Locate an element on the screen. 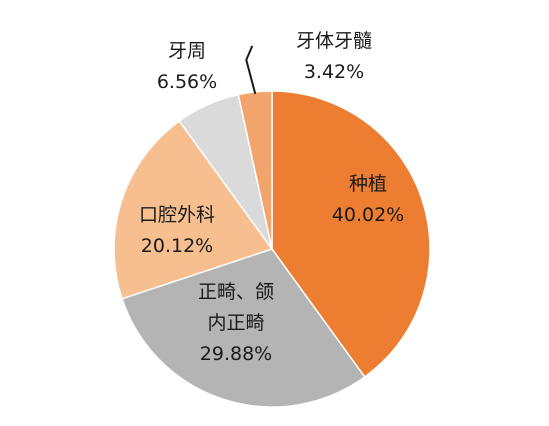 The width and height of the screenshot is (549, 426). slice-label-5: 牙体牙髓 3.42% is located at coordinates (334, 56).